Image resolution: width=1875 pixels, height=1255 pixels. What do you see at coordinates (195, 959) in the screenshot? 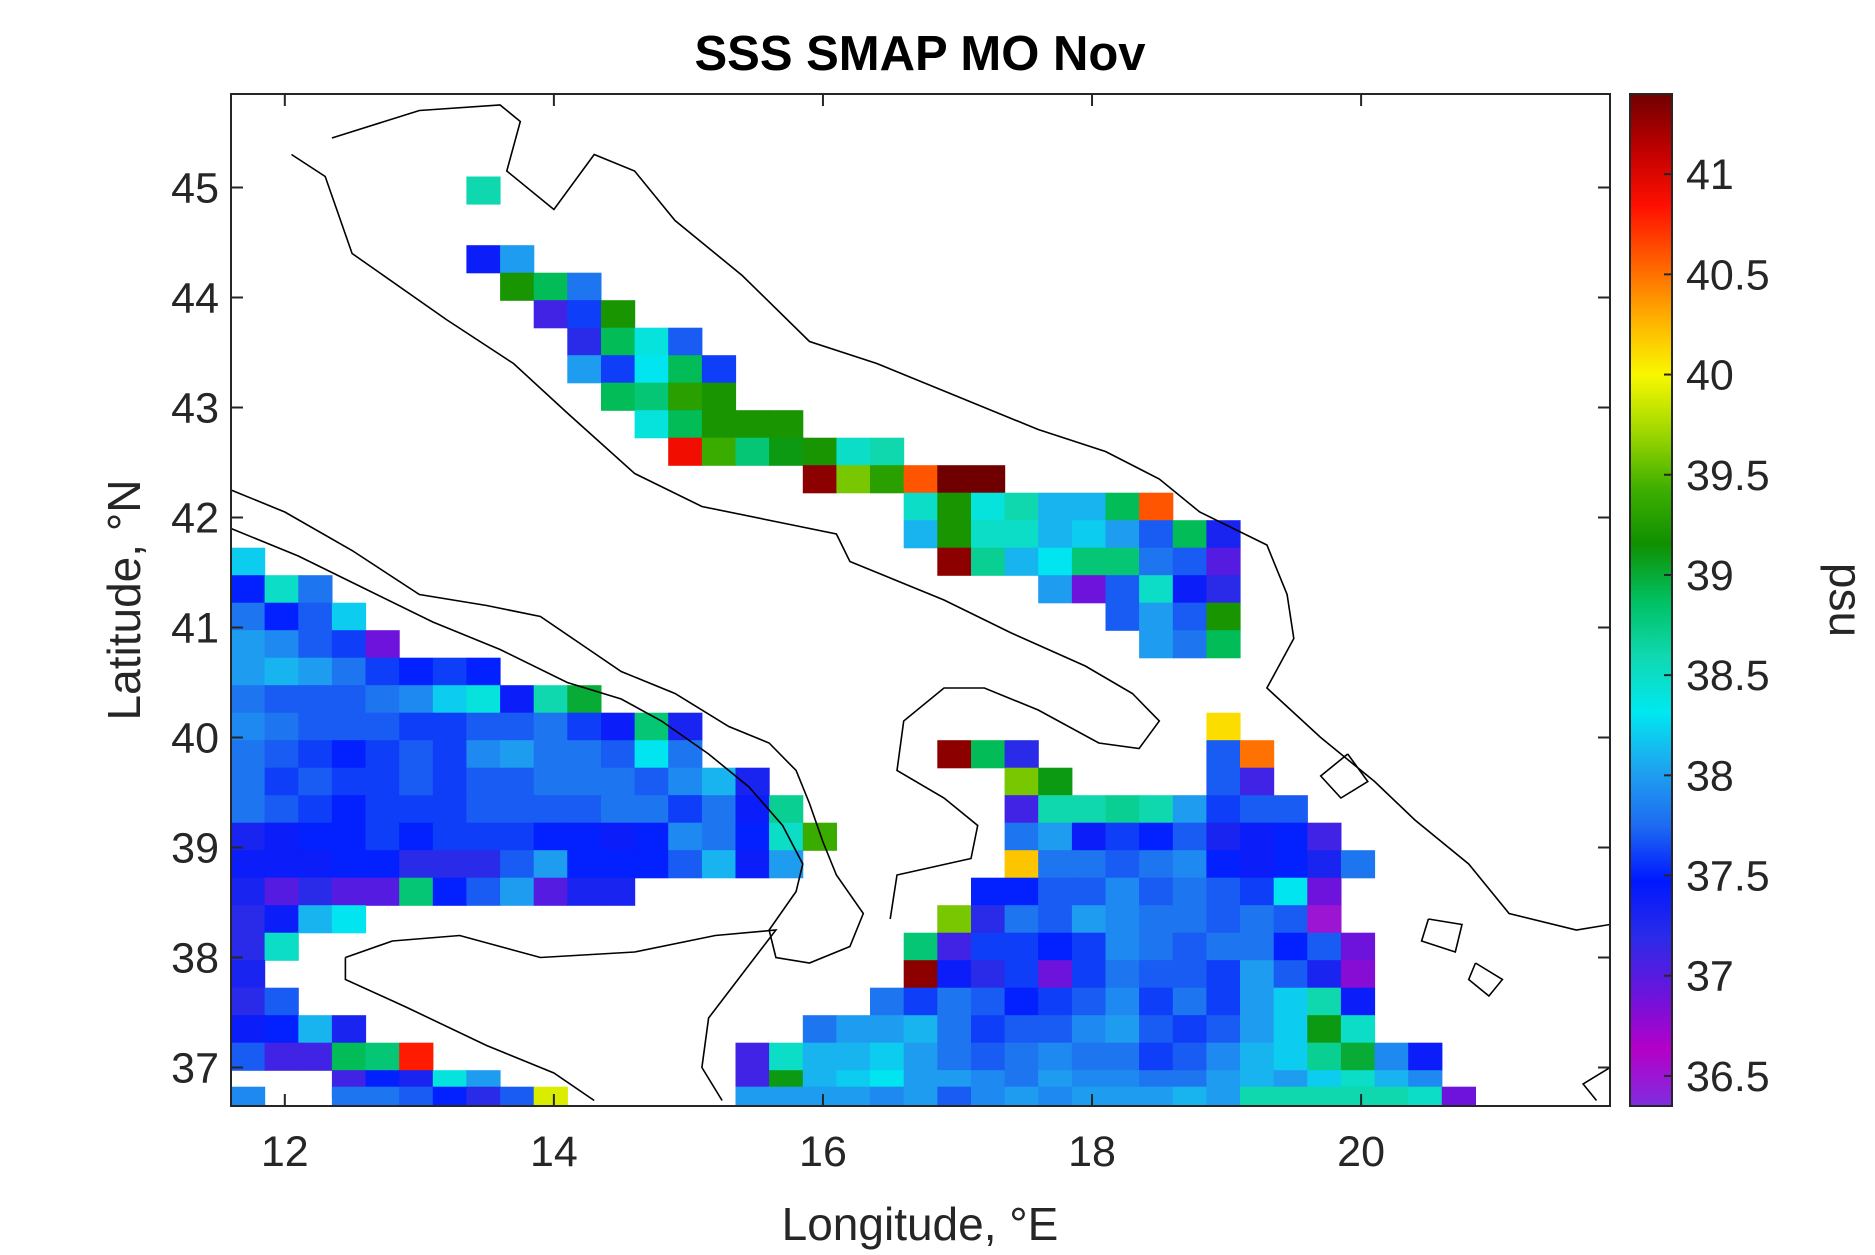
I see `y-tick-label: 38` at bounding box center [195, 959].